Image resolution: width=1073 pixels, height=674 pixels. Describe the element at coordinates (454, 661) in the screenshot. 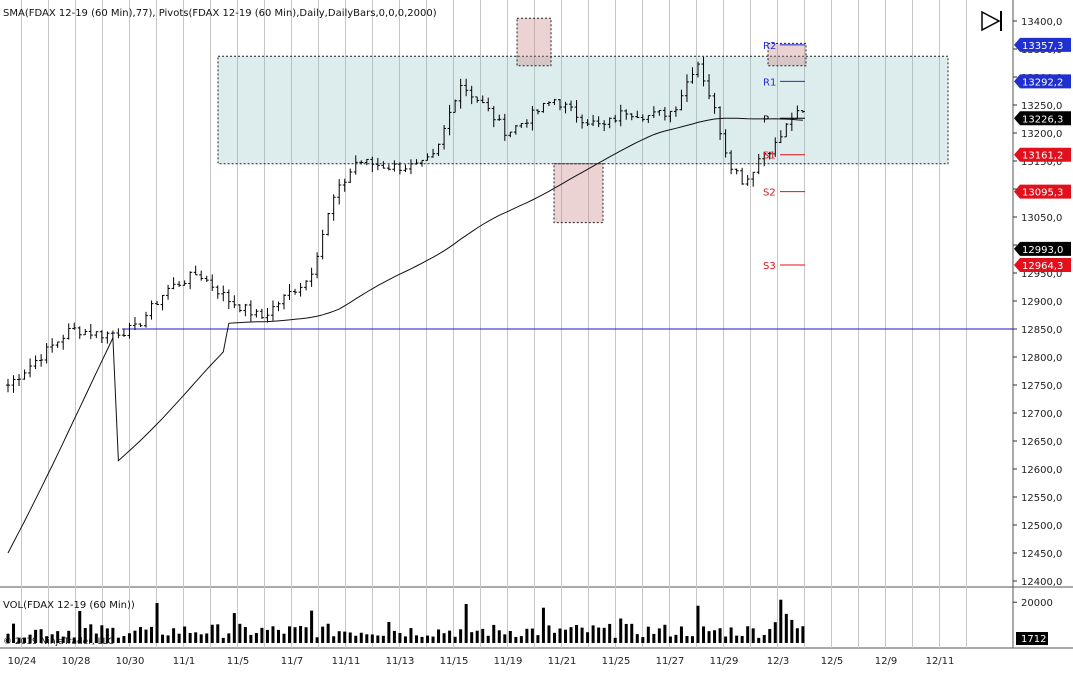

I see `x-tick-label: 11/15` at that location.